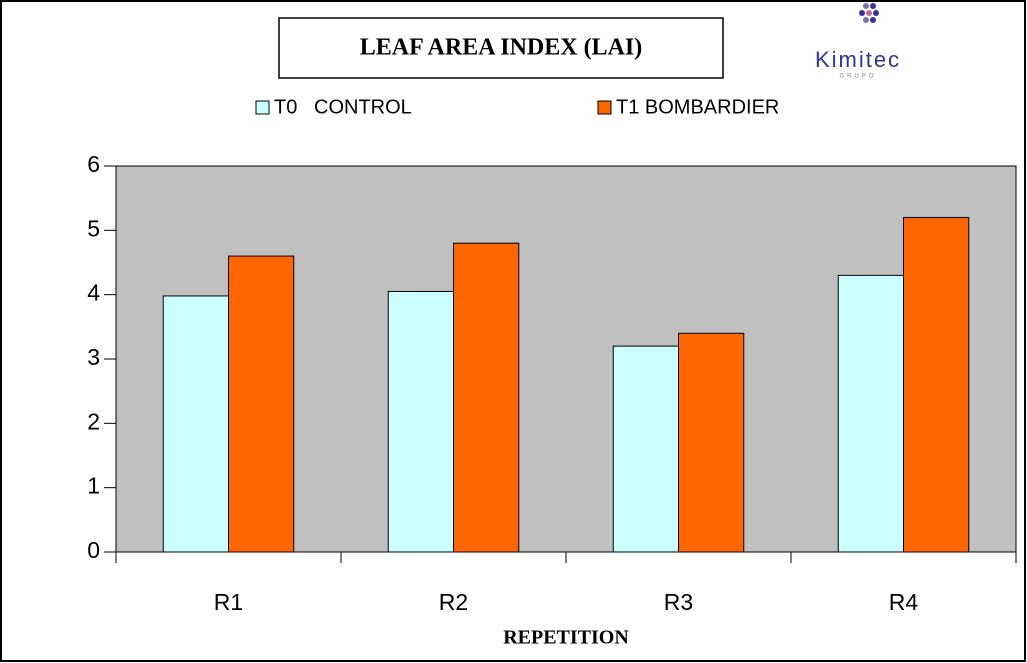 The image size is (1027, 663). What do you see at coordinates (697, 107) in the screenshot?
I see `legend-label: T1 BOMBARDIER` at bounding box center [697, 107].